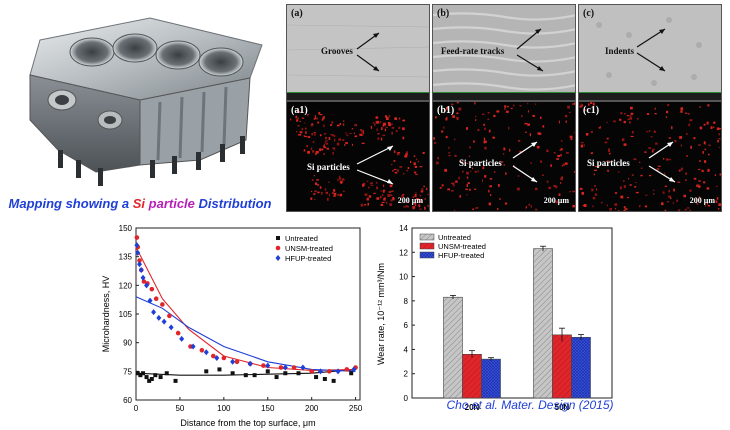 The height and width of the screenshot is (430, 730). I want to click on panel-label-a: (a), so click(297, 13).